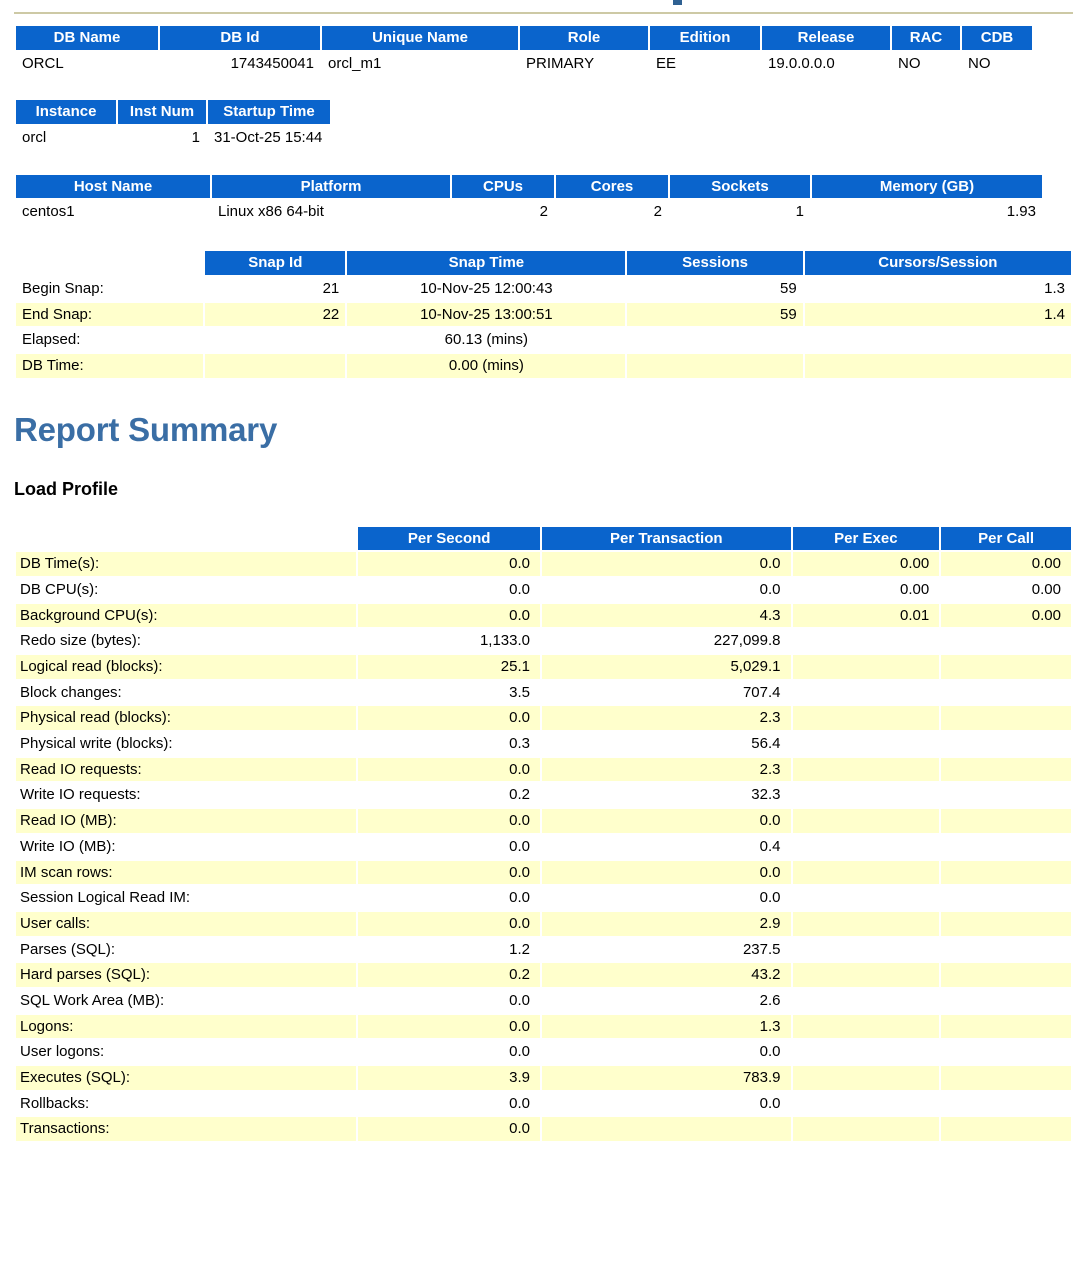 This screenshot has width=1087, height=1267. What do you see at coordinates (486, 365) in the screenshot?
I see `cell-snap-time: 0.00 (mins)` at bounding box center [486, 365].